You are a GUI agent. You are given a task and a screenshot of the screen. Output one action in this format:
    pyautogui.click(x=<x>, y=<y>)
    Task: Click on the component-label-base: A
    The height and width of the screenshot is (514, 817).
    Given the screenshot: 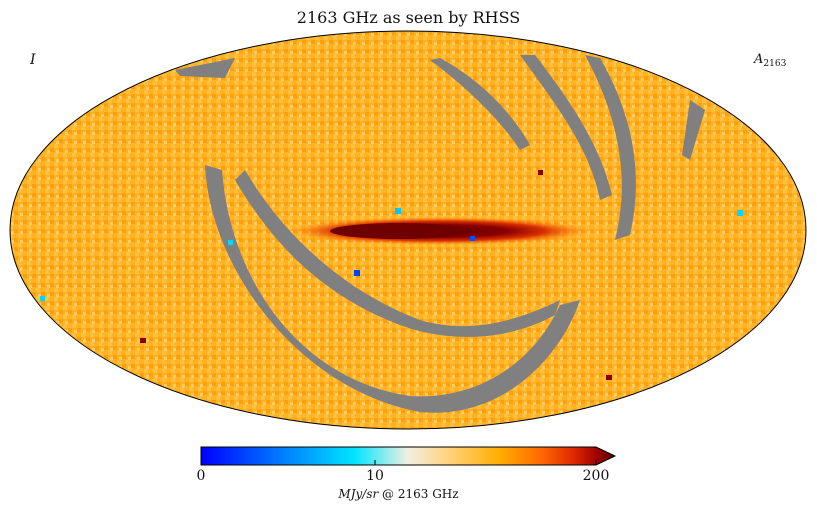 What is the action you would take?
    pyautogui.click(x=759, y=59)
    